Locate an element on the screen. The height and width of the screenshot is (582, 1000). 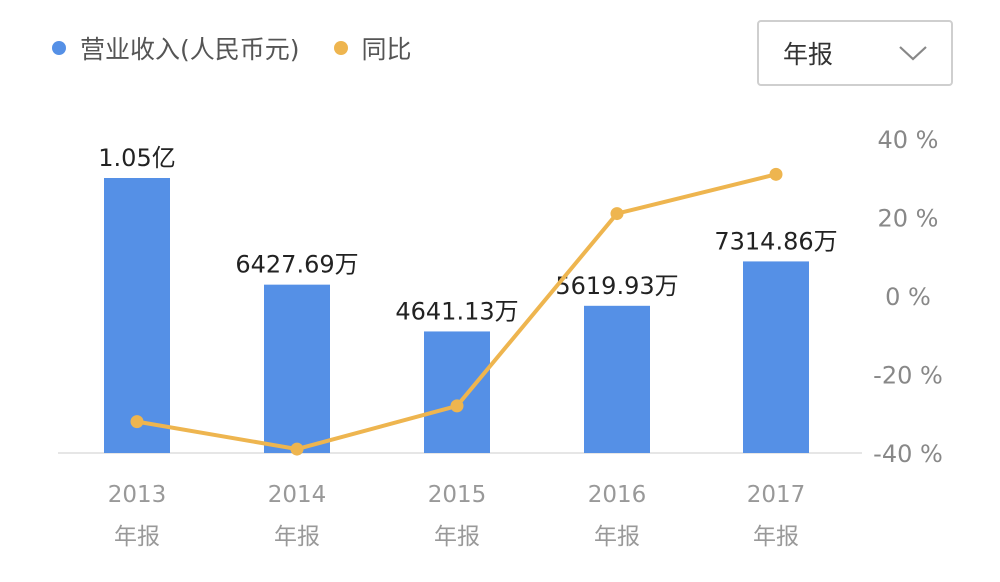
x-tick-label-year: 2017 is located at coordinates (776, 495).